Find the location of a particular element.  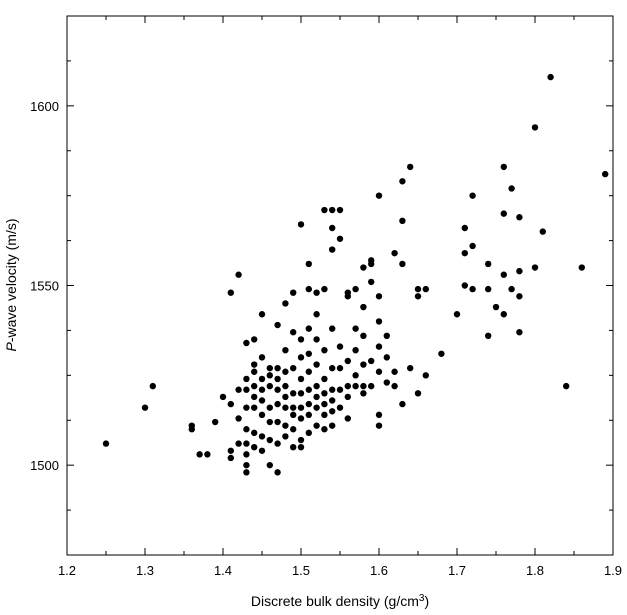

x-tick-label: 1.8 is located at coordinates (535, 570).